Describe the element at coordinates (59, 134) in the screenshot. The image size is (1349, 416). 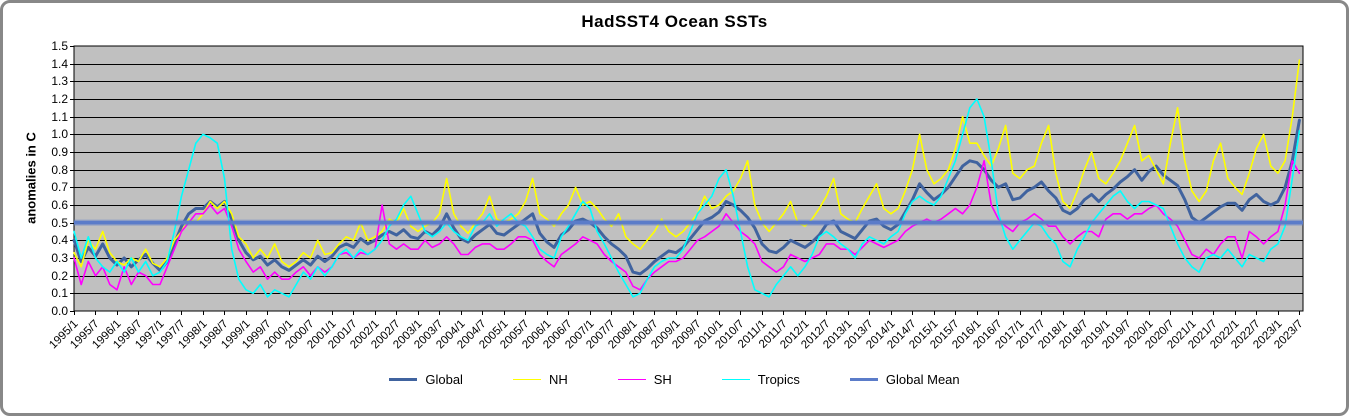
I see `y-tick-label: 1.0` at that location.